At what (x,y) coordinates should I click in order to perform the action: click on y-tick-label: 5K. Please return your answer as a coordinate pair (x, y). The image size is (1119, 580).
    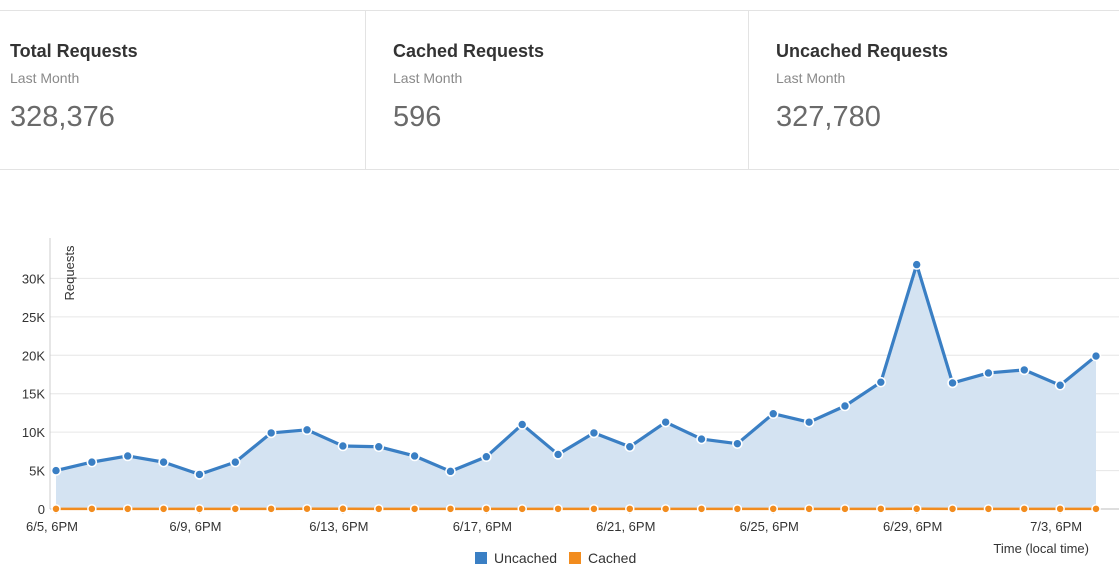
    Looking at the image, I should click on (37, 471).